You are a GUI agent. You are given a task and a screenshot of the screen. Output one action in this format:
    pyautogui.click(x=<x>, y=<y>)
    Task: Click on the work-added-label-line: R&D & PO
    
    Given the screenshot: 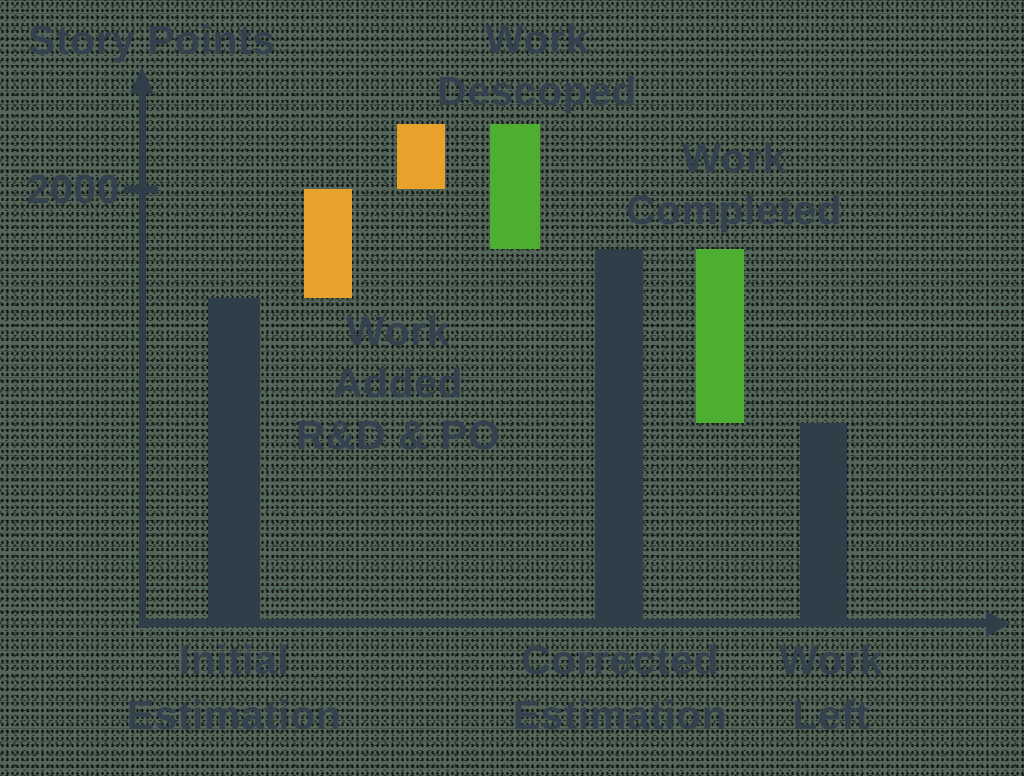 What is the action you would take?
    pyautogui.click(x=398, y=435)
    